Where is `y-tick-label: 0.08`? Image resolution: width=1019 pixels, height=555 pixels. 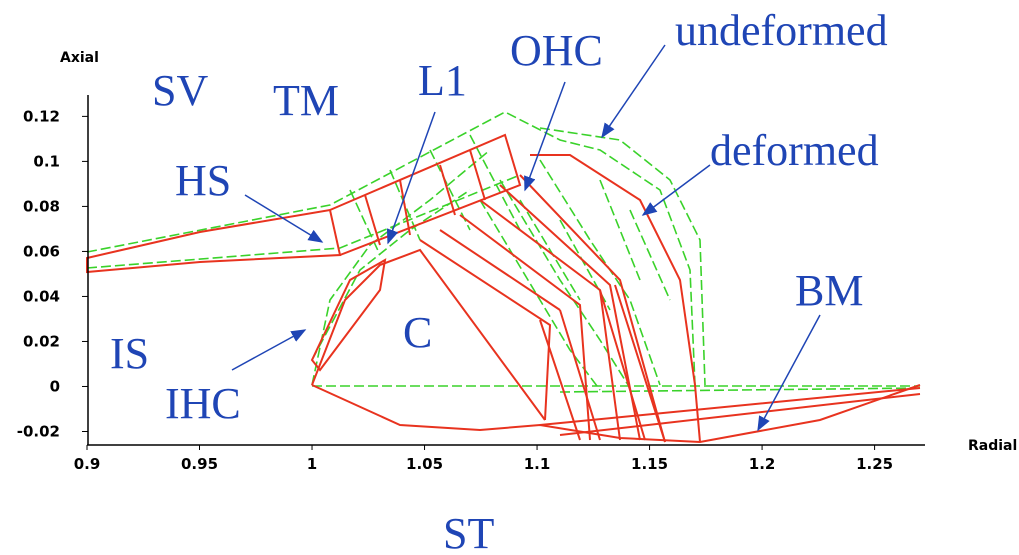 y-tick-label: 0.08 is located at coordinates (41, 206).